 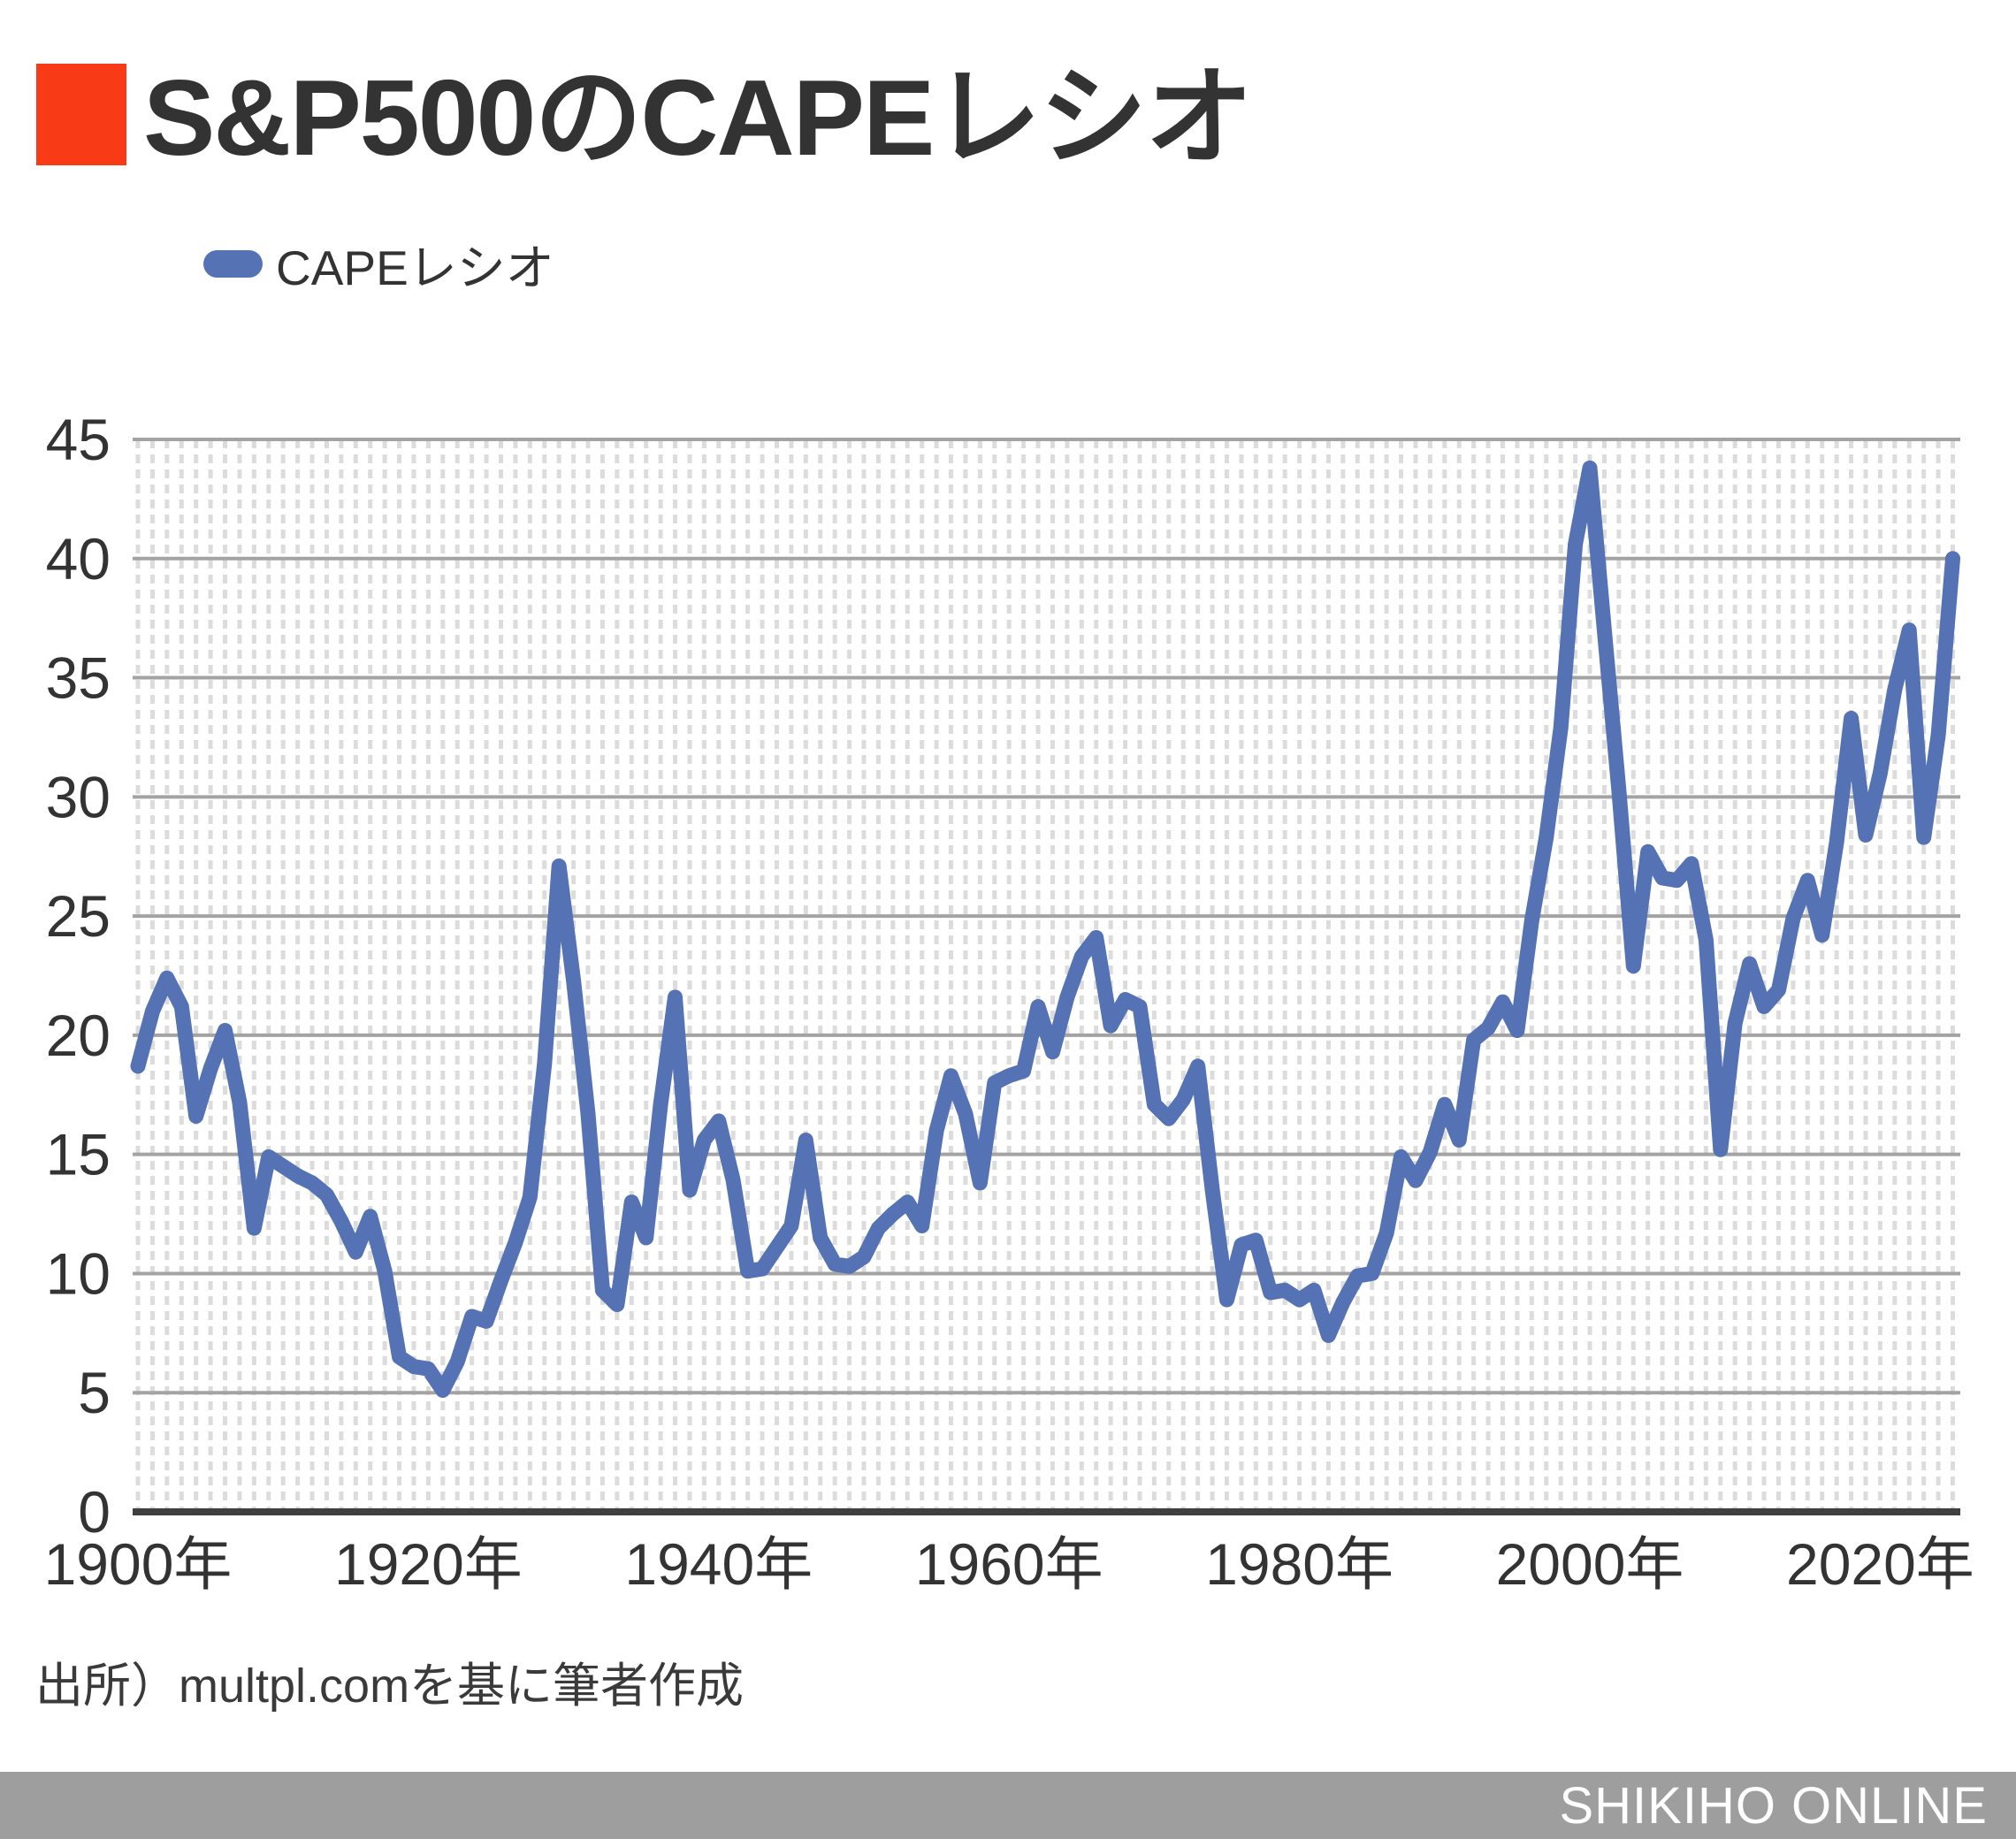 I want to click on y-tick-label: 30, so click(x=78, y=796).